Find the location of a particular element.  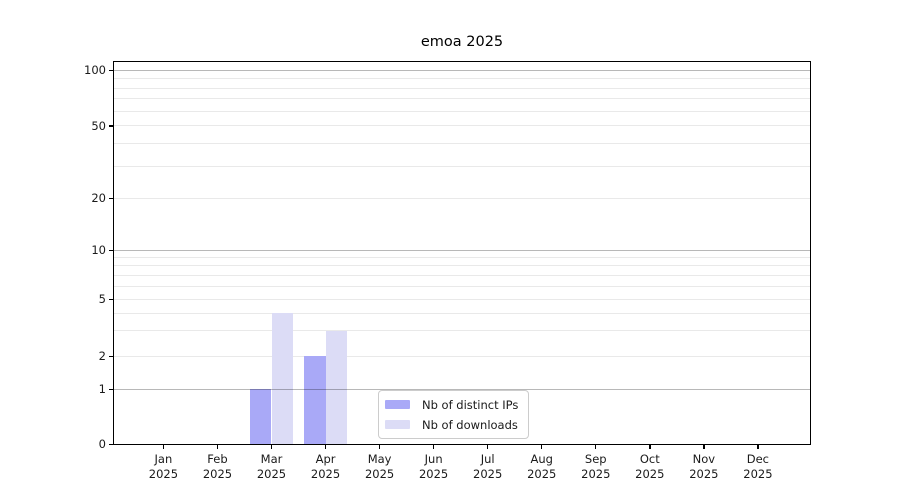

x-tick-label: Jul 2025 is located at coordinates (488, 467).